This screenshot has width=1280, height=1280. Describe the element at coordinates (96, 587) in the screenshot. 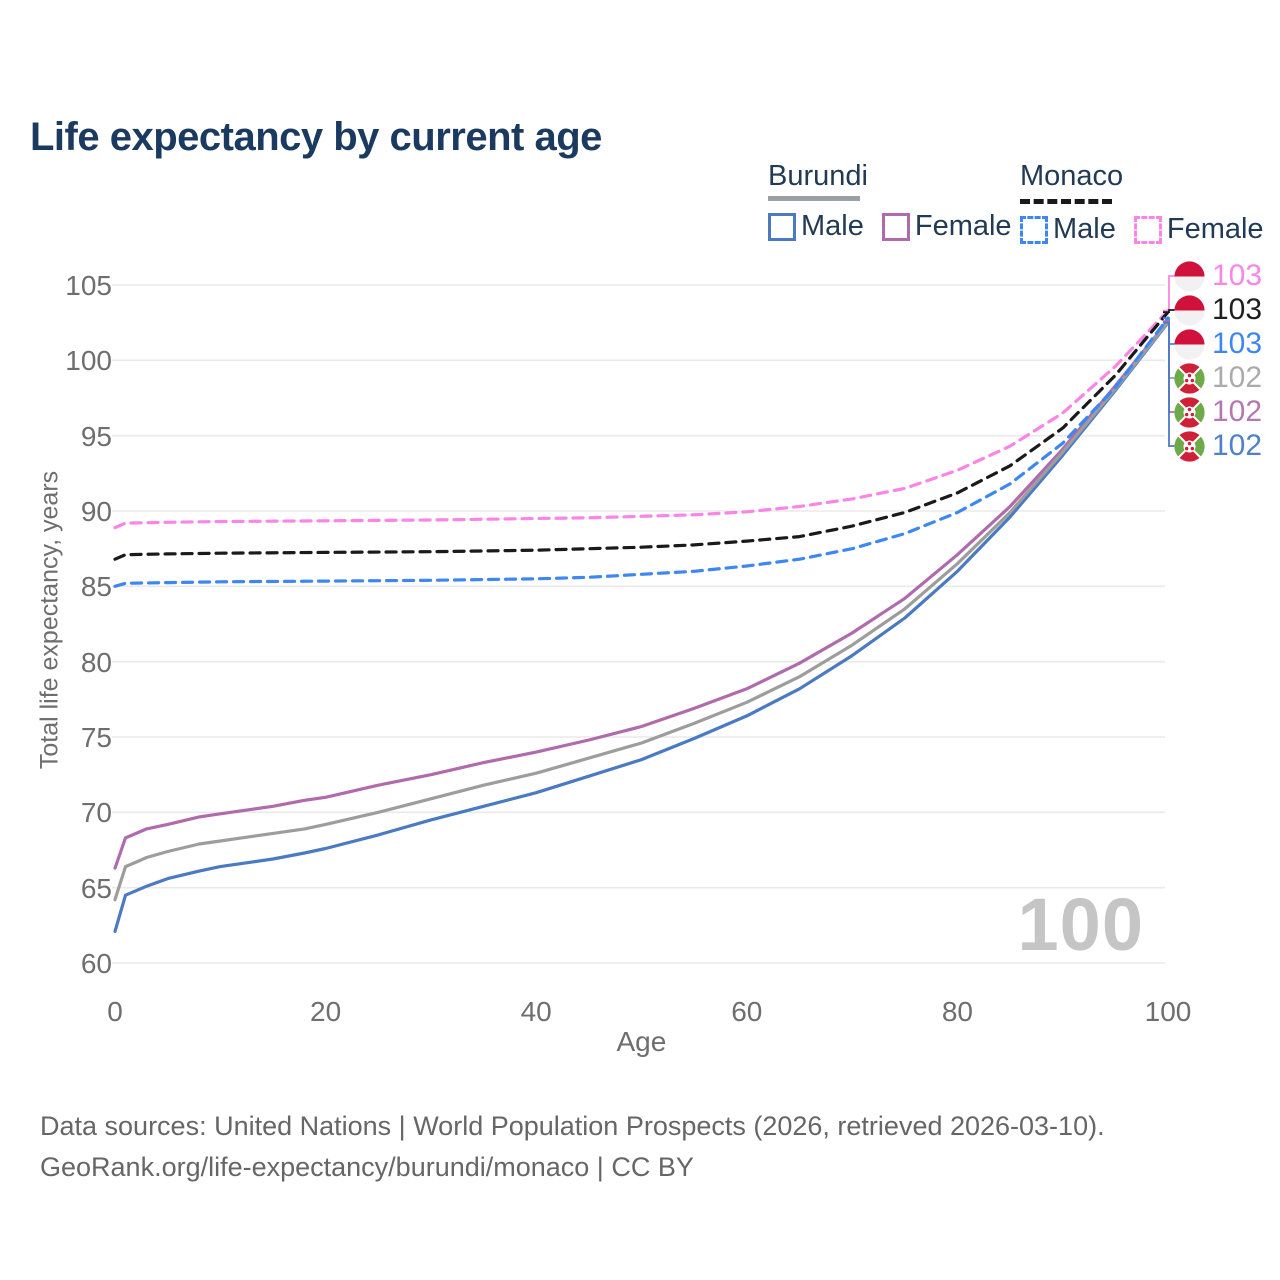

I see `y-tick-85: 85` at that location.